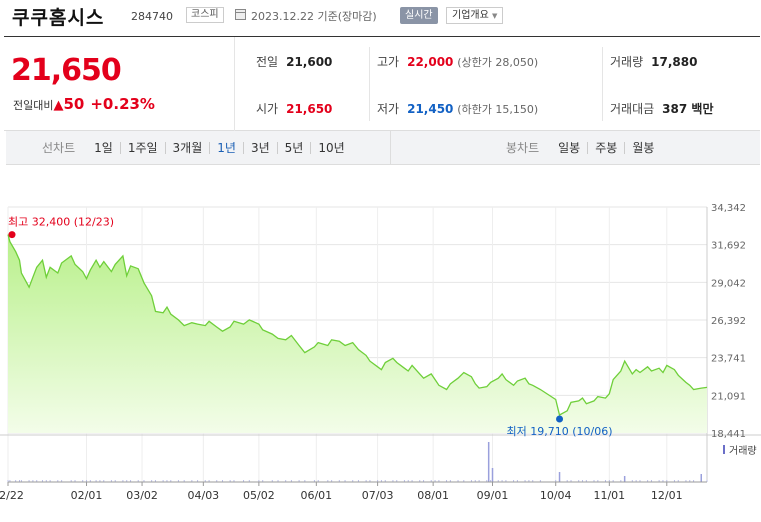  I want to click on volume: 거래량 17,880, so click(653, 61).